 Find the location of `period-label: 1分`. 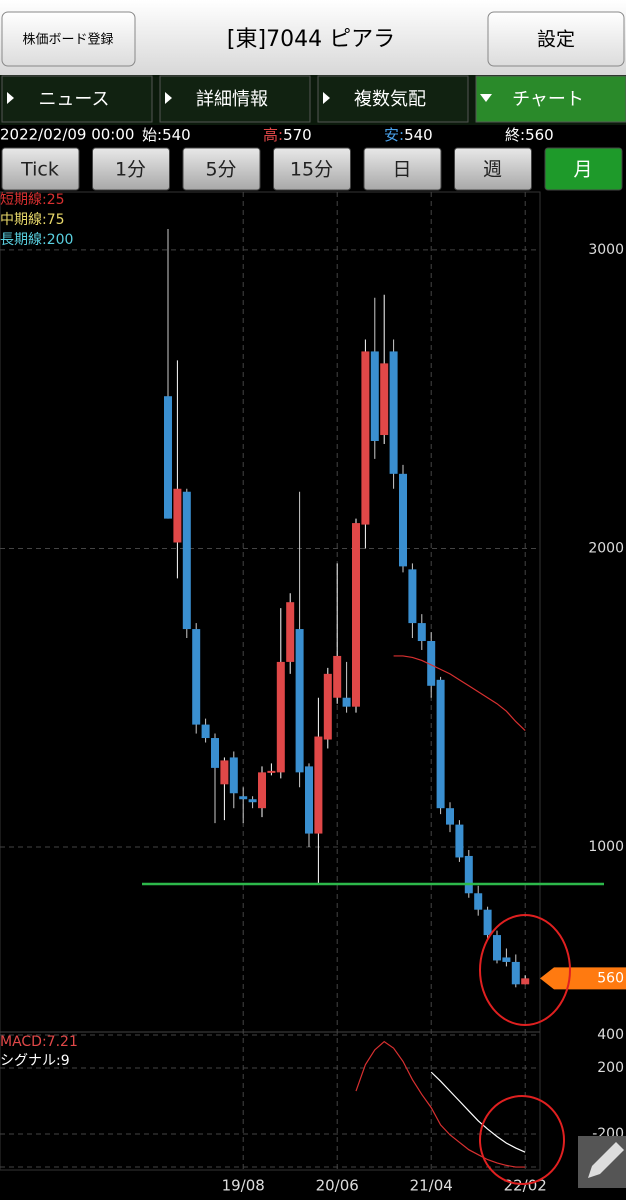

period-label: 1分 is located at coordinates (130, 170).